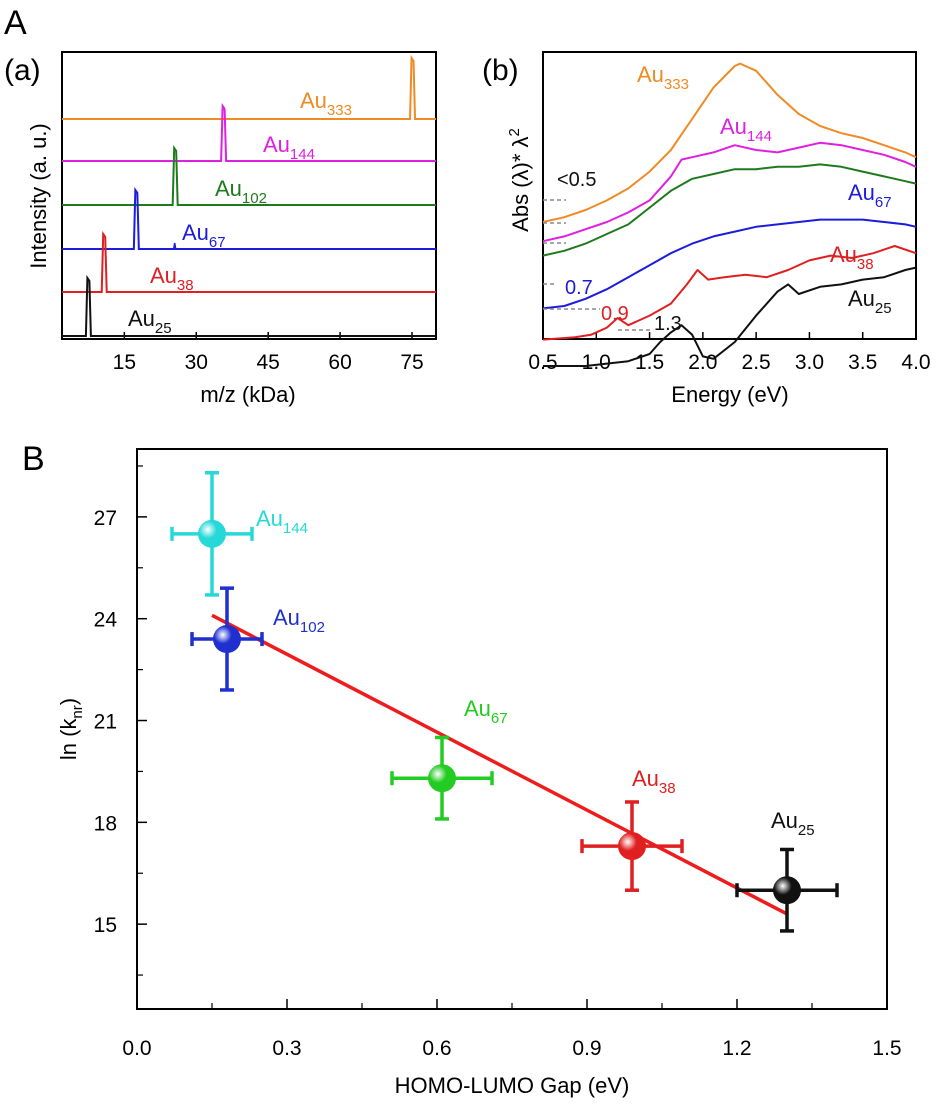 This screenshot has width=940, height=1109. What do you see at coordinates (302, 154) in the screenshot?
I see `mass-spectrum-label-au144-sub: 144` at bounding box center [302, 154].